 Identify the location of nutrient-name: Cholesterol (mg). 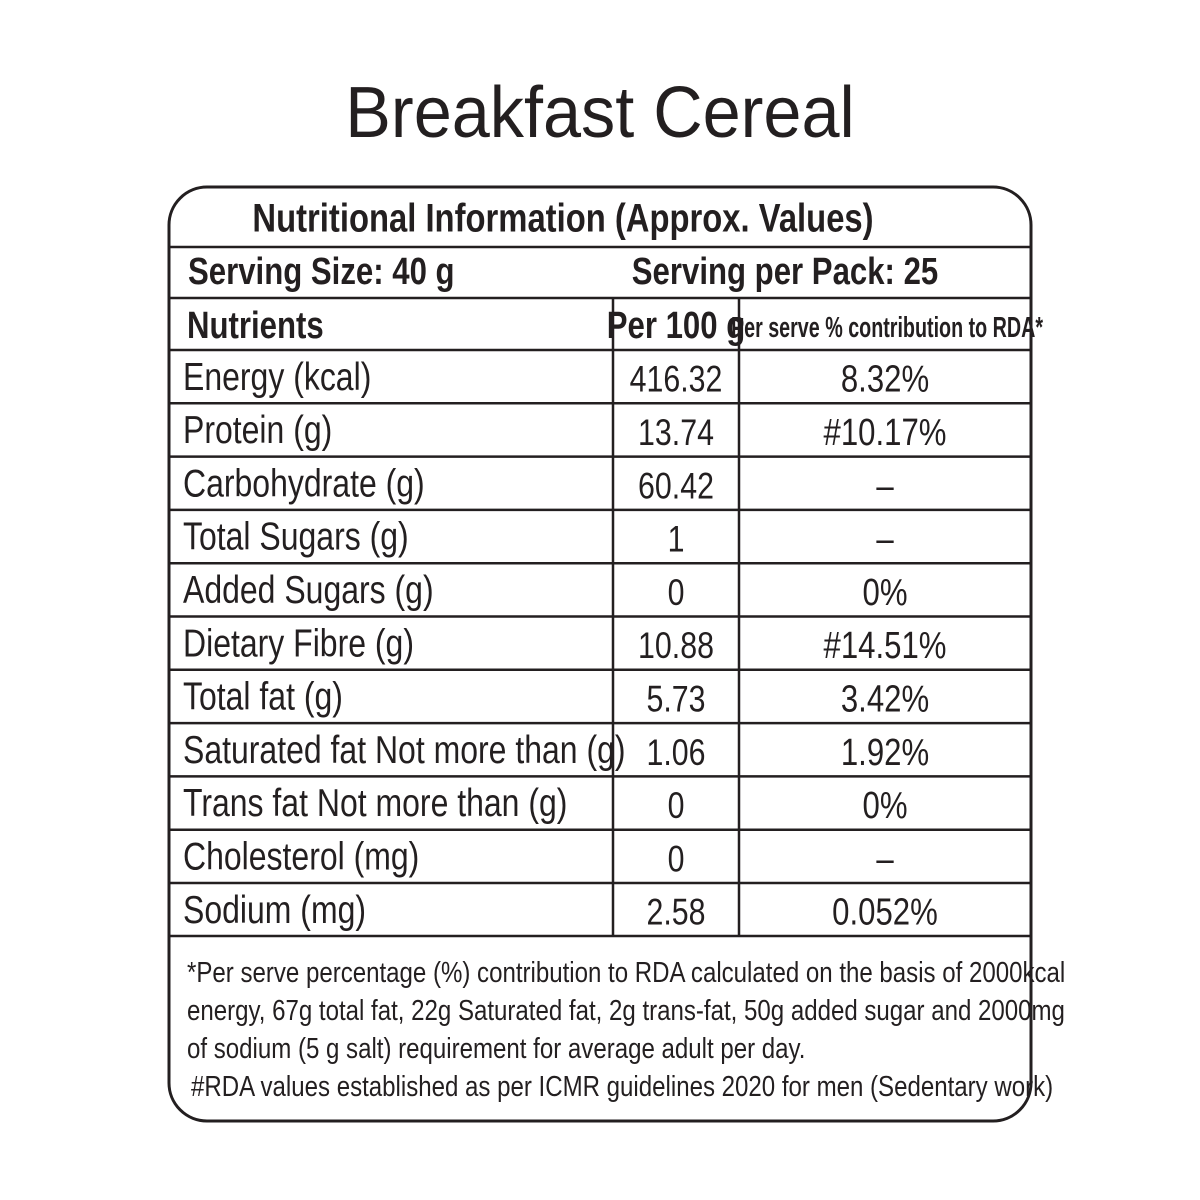
(301, 856).